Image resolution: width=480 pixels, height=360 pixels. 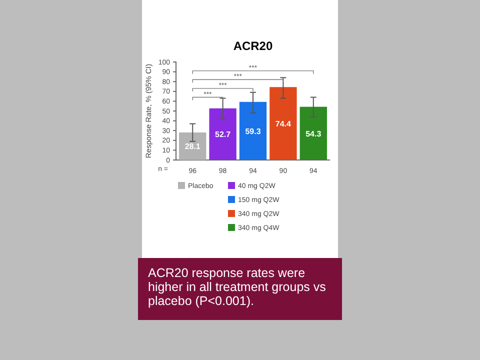 What do you see at coordinates (223, 135) in the screenshot?
I see `data-label: 52.7` at bounding box center [223, 135].